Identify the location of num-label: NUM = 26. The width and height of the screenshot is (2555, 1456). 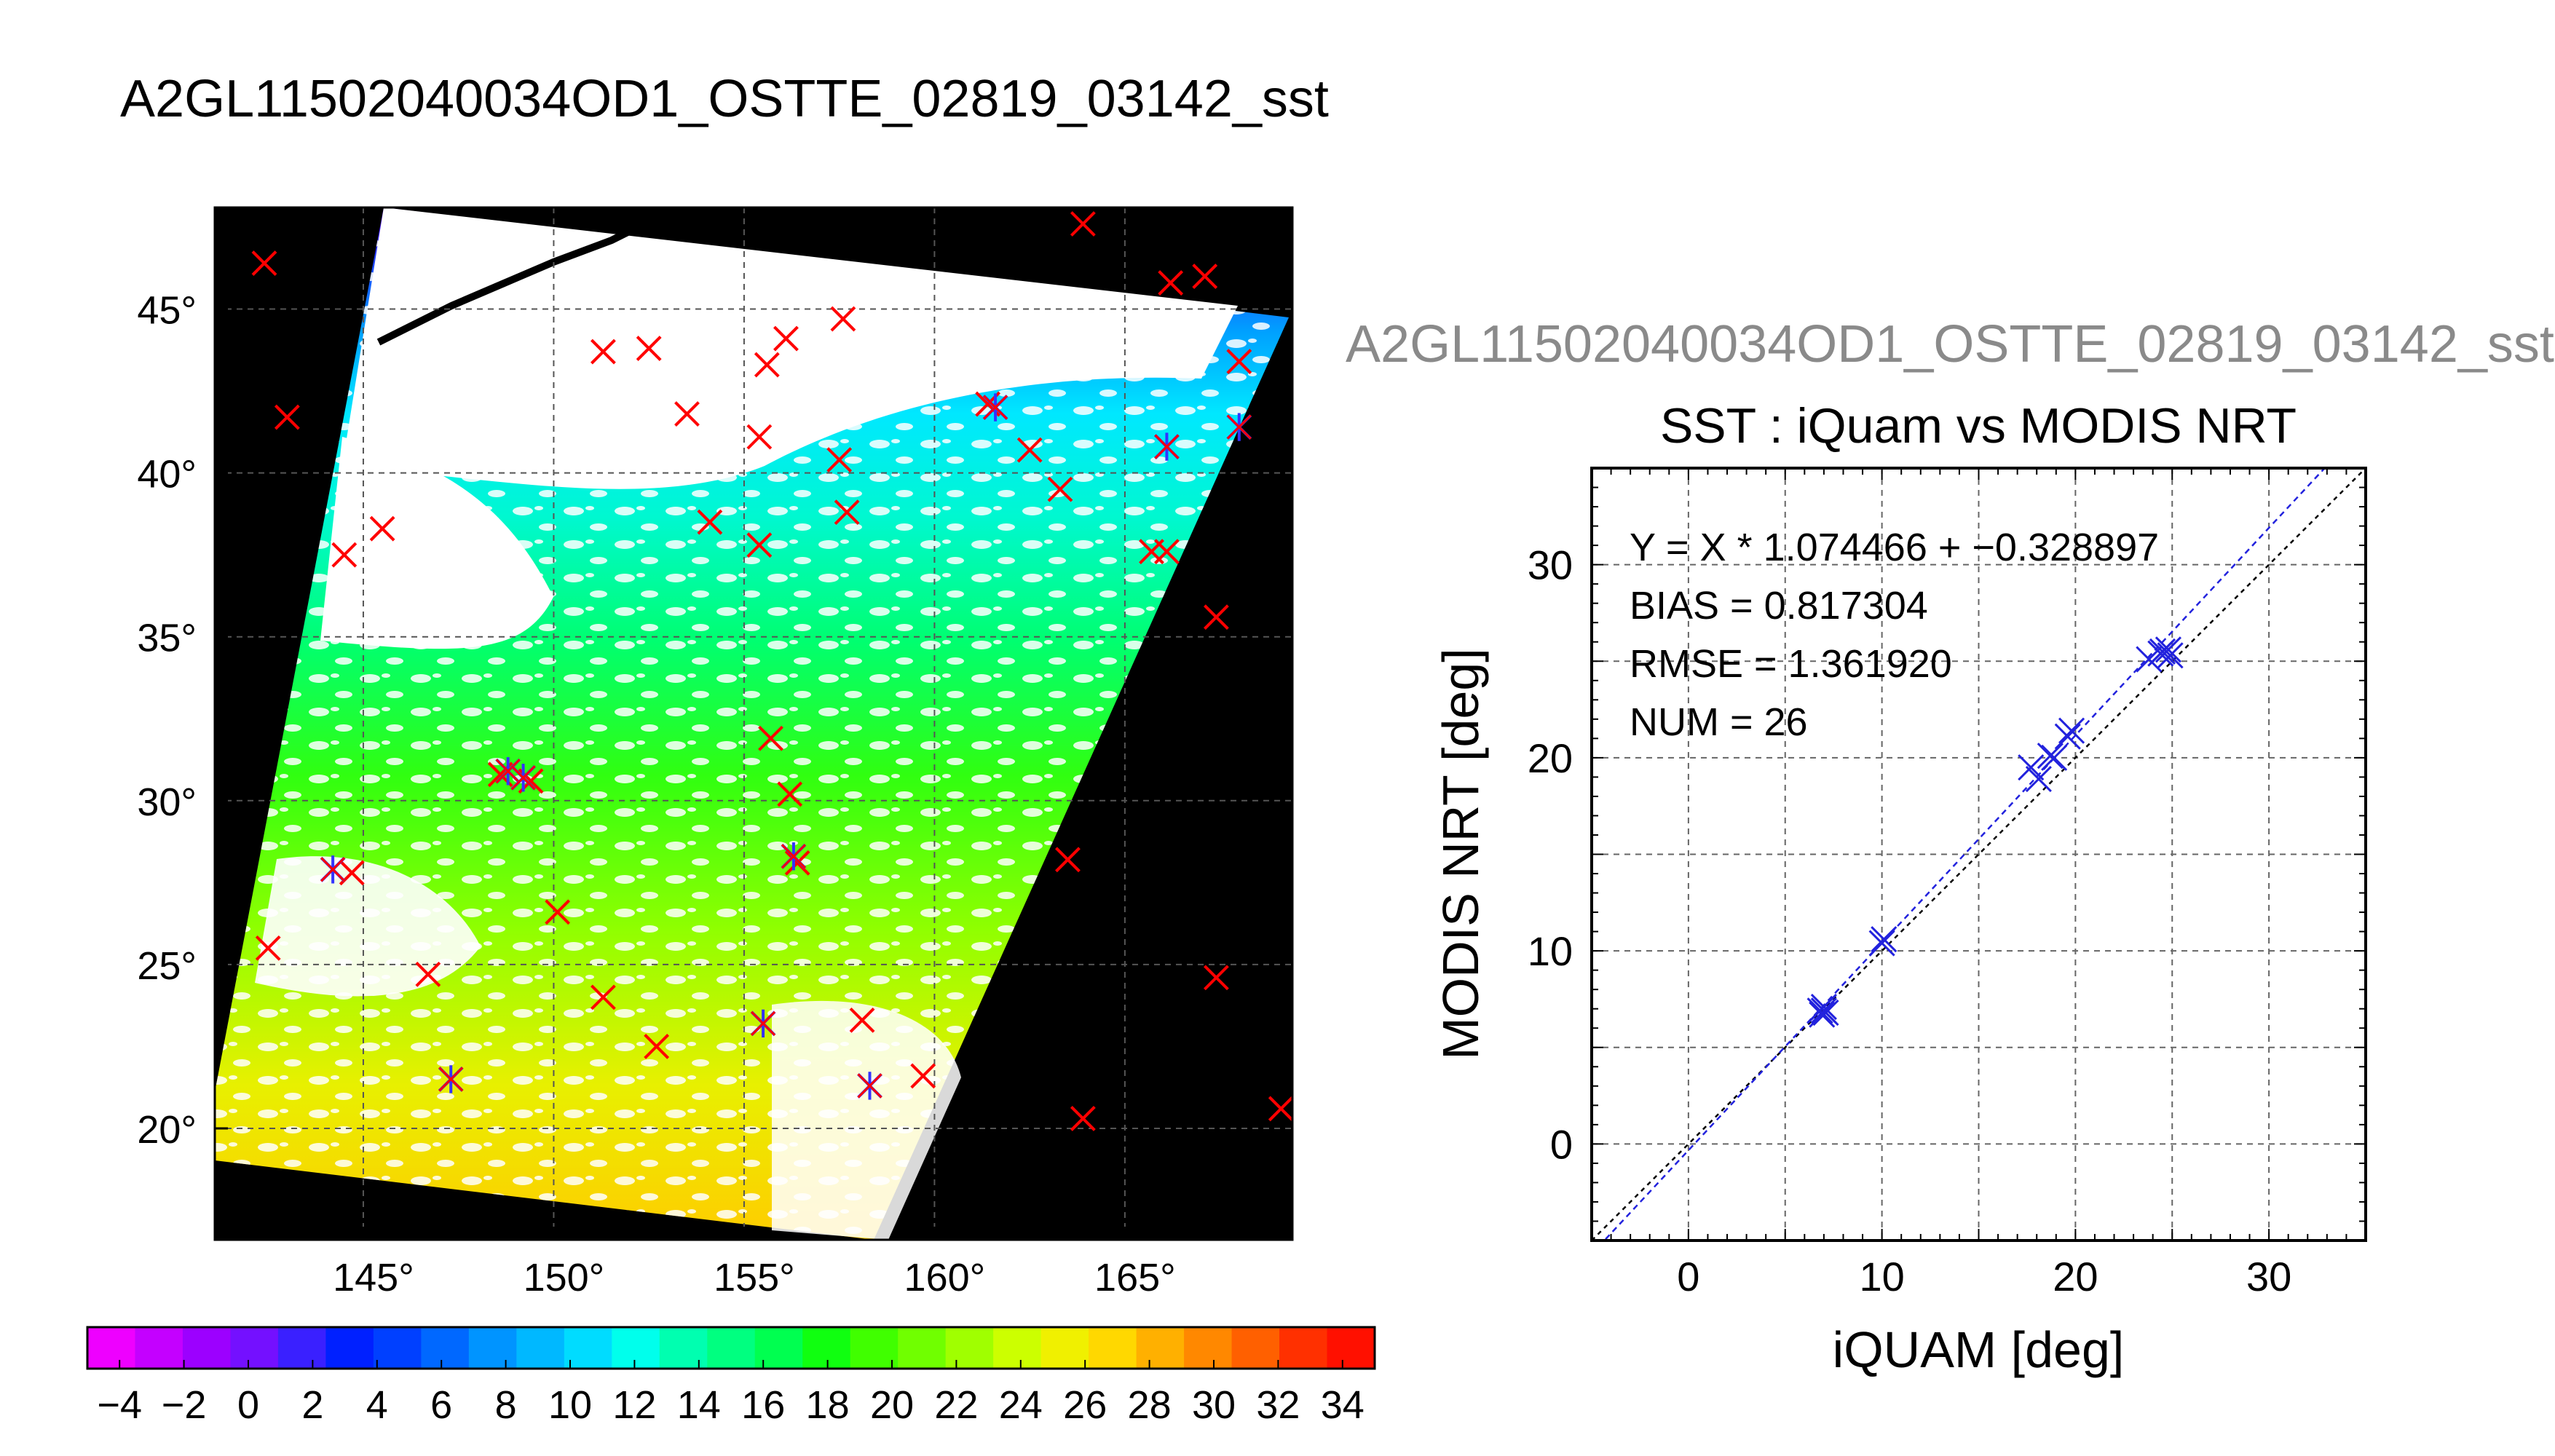
(1719, 722).